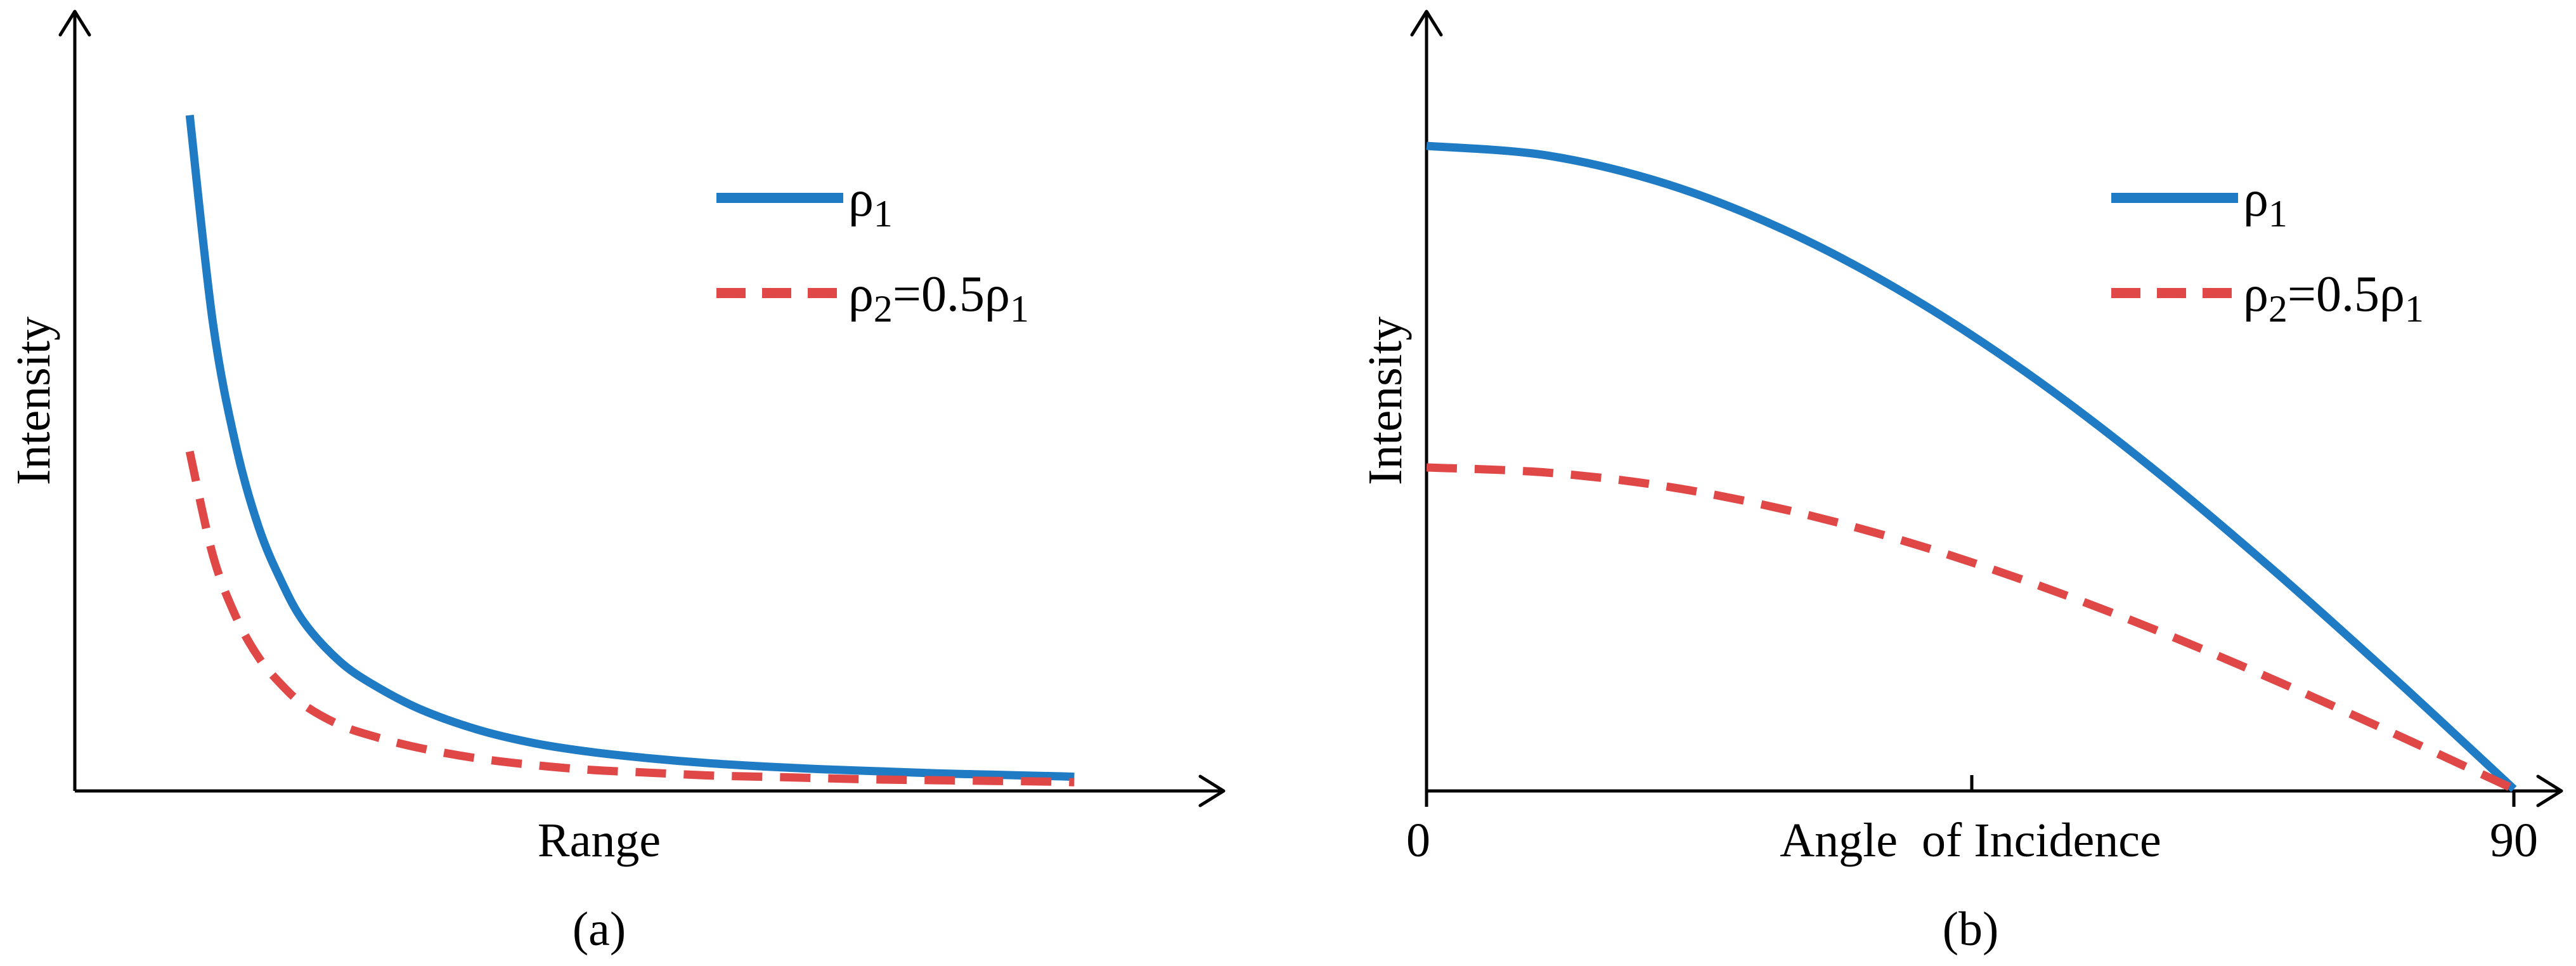  Describe the element at coordinates (2265, 203) in the screenshot. I see `chart-b-legend-label-rho1: ρ1` at that location.